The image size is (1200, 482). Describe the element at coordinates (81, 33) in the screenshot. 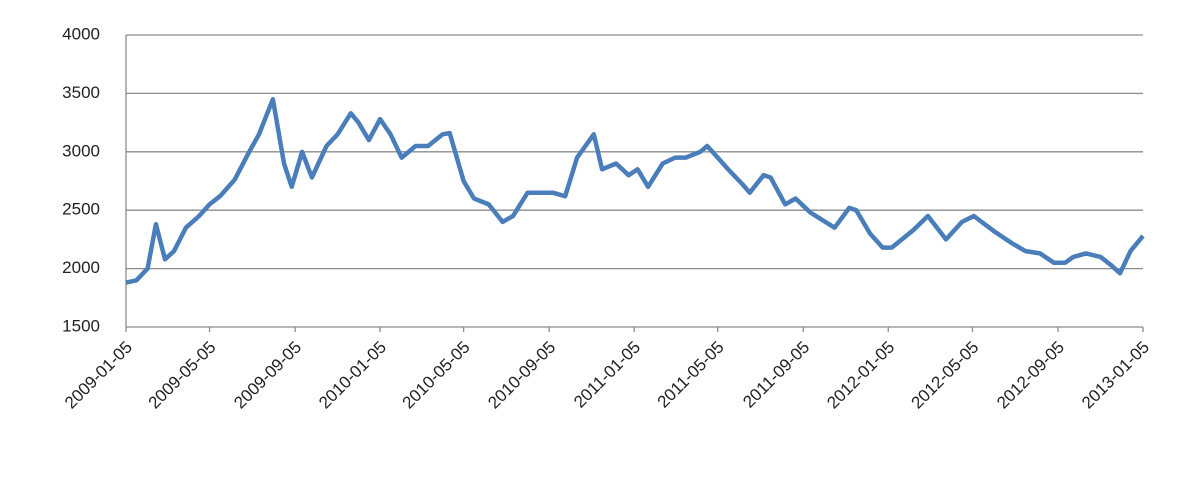

I see `y-tick-label: 4000` at that location.